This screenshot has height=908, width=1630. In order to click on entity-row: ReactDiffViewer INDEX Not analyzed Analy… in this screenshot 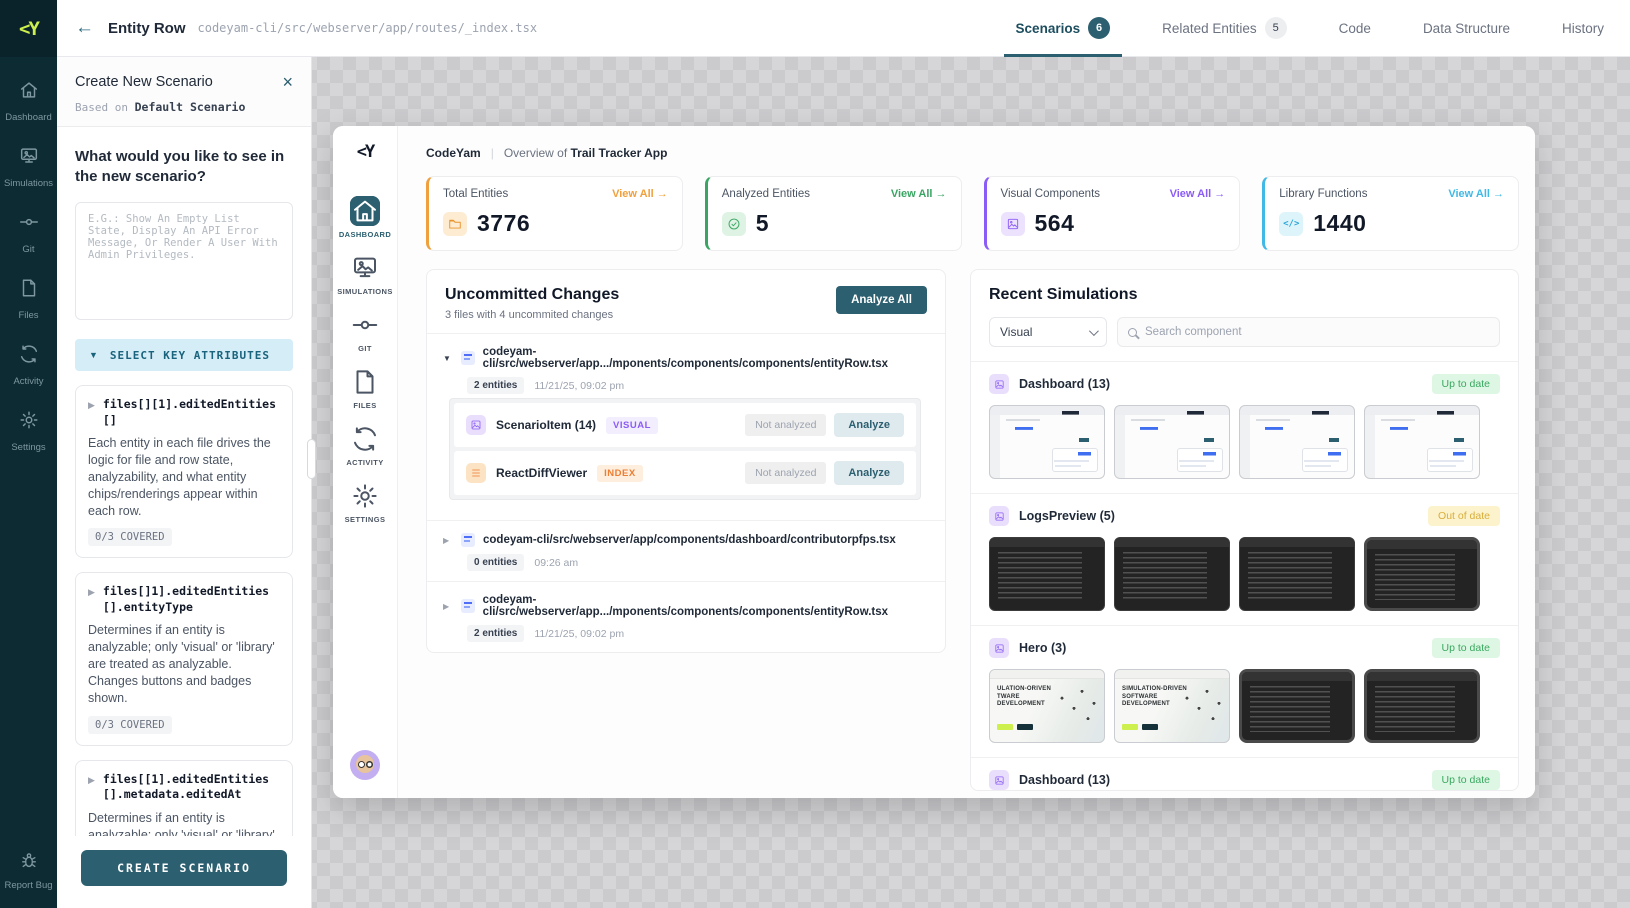, I will do `click(685, 473)`.